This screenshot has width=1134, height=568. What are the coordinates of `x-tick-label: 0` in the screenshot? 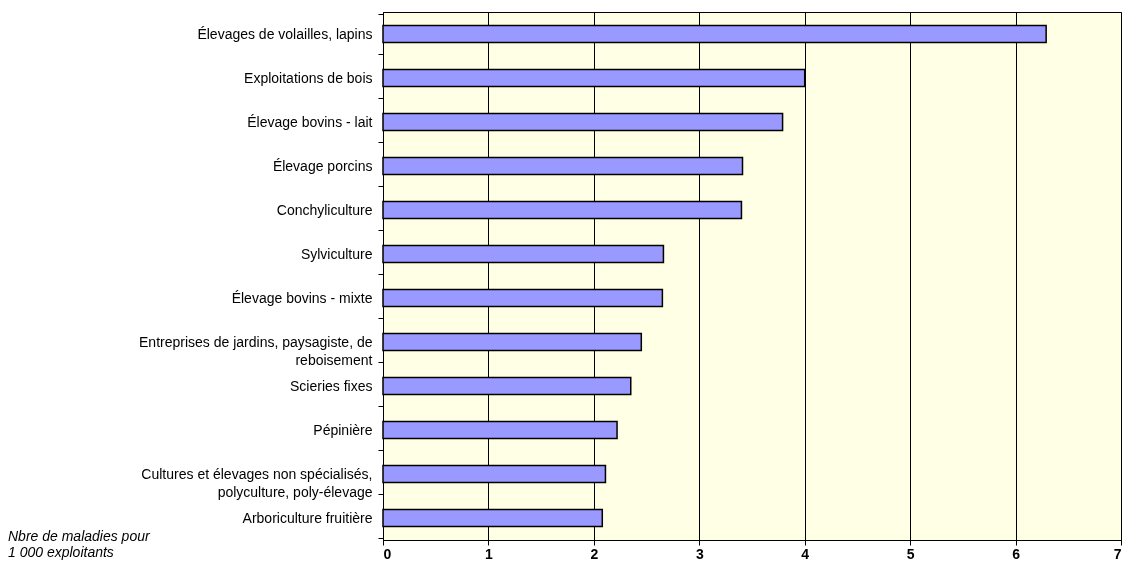 It's located at (387, 553).